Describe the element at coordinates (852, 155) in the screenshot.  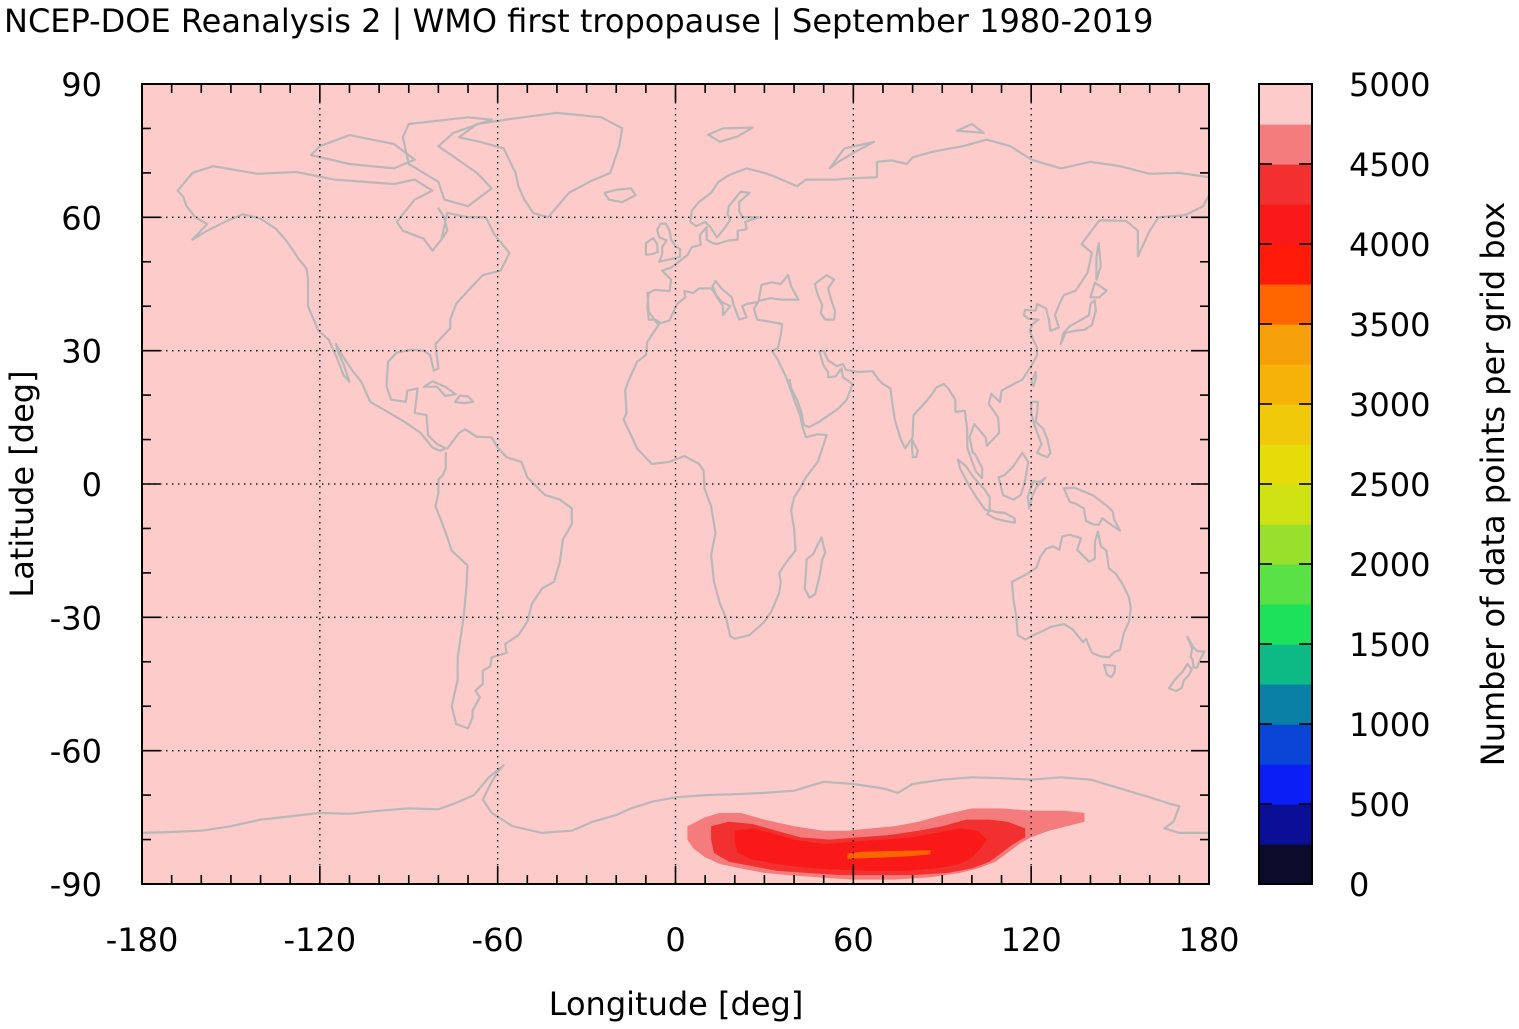
I see `coastline-novaya-zemlya` at that location.